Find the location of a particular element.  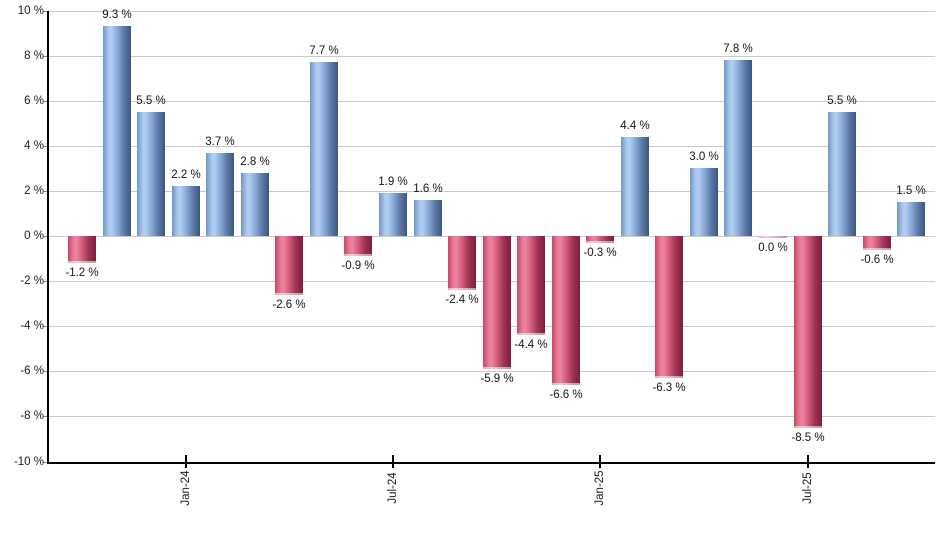

bar-label-nov-23: 9.3 % is located at coordinates (117, 15).